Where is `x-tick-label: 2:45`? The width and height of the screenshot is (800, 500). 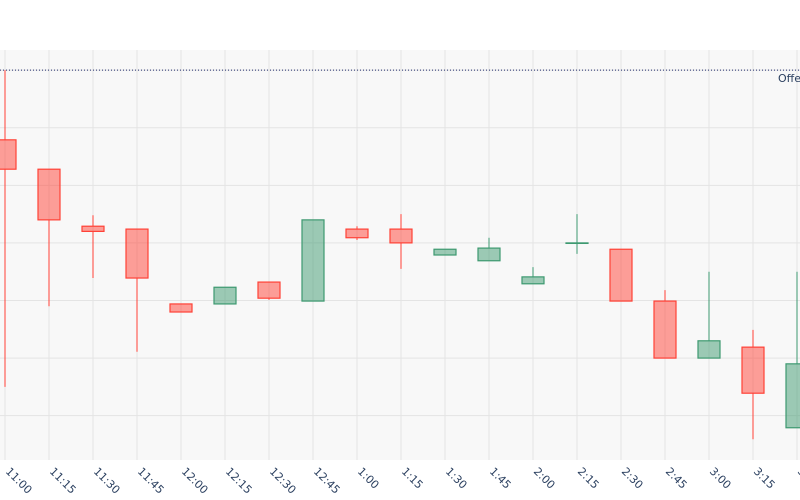
x-tick-label: 2:45 is located at coordinates (676, 478).